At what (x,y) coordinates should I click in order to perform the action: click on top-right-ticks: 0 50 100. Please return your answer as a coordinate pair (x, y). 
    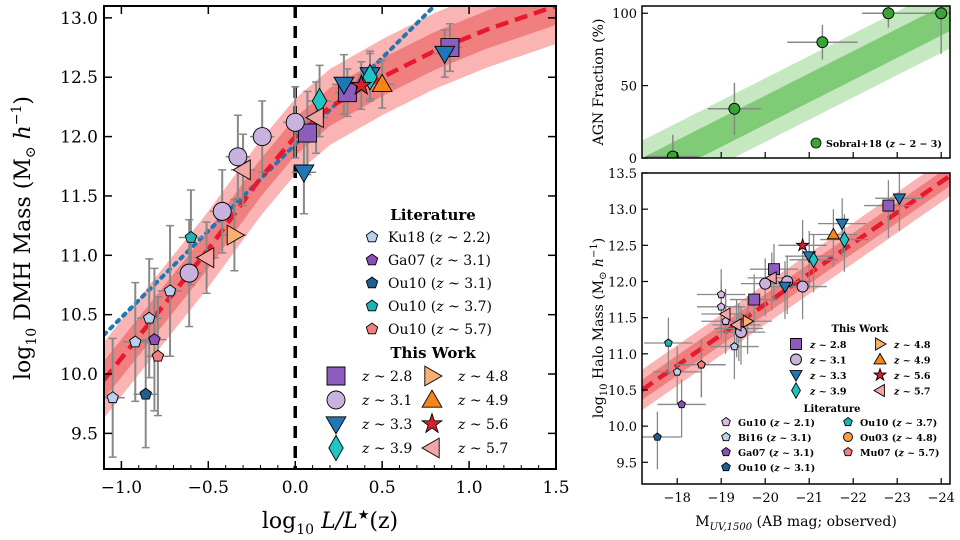
    Looking at the image, I should click on (777, 87).